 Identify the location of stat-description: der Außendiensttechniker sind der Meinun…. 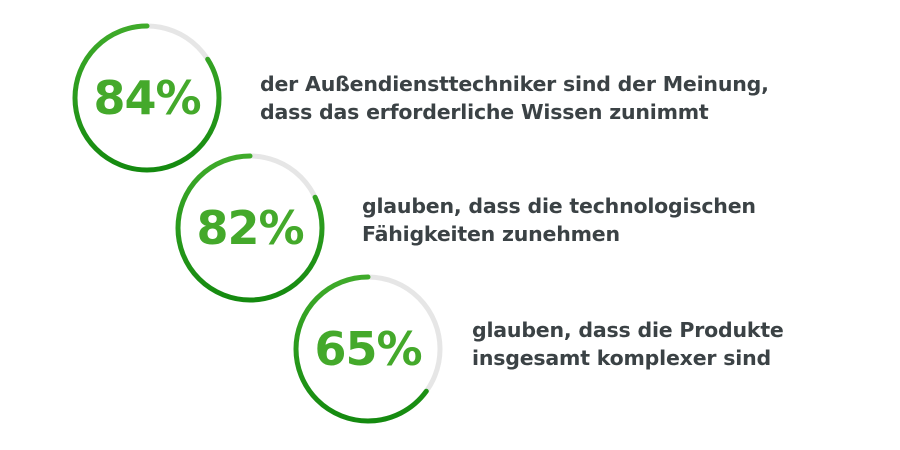
(514, 98).